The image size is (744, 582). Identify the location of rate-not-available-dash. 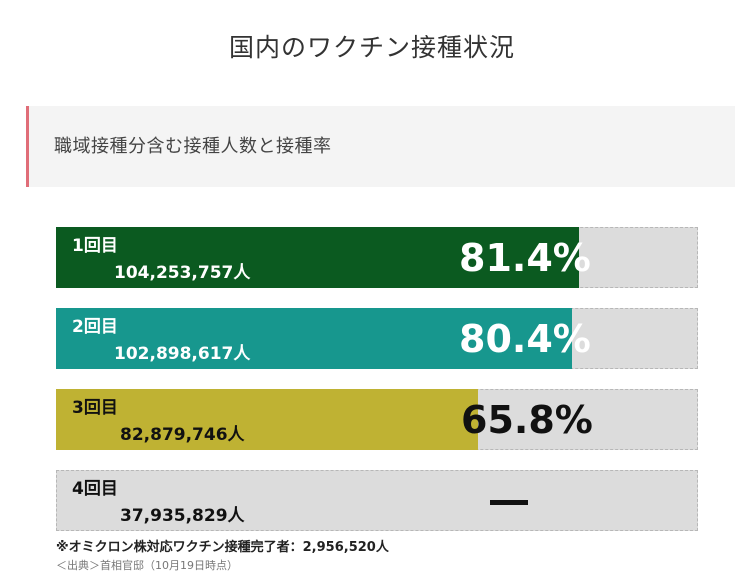
(509, 502).